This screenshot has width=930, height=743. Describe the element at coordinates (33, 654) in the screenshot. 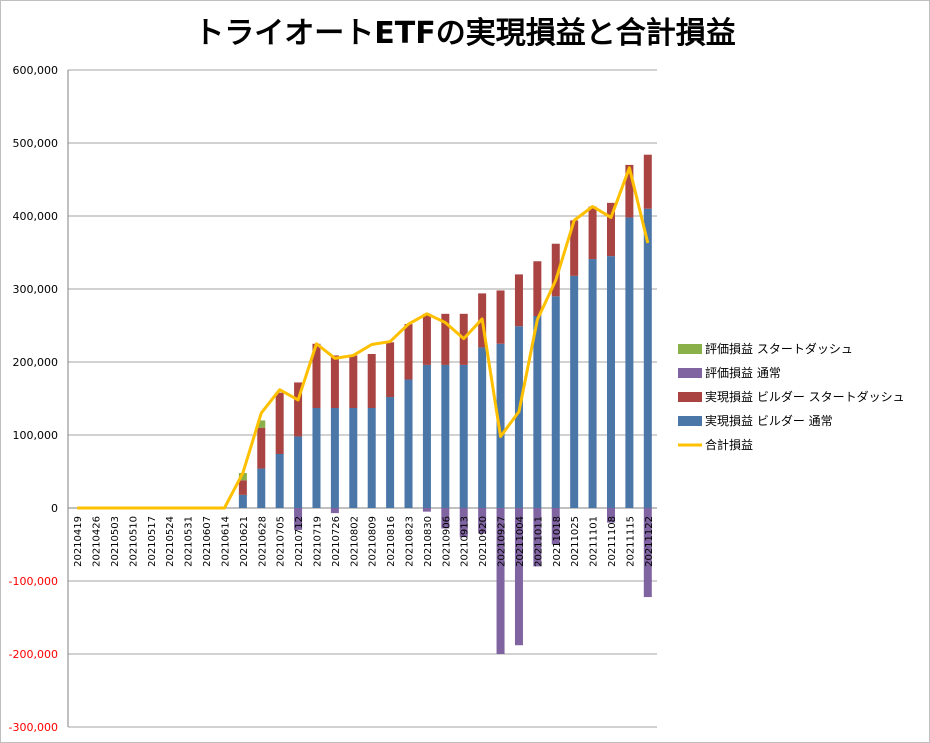

I see `y-tick-label: -200,000` at that location.